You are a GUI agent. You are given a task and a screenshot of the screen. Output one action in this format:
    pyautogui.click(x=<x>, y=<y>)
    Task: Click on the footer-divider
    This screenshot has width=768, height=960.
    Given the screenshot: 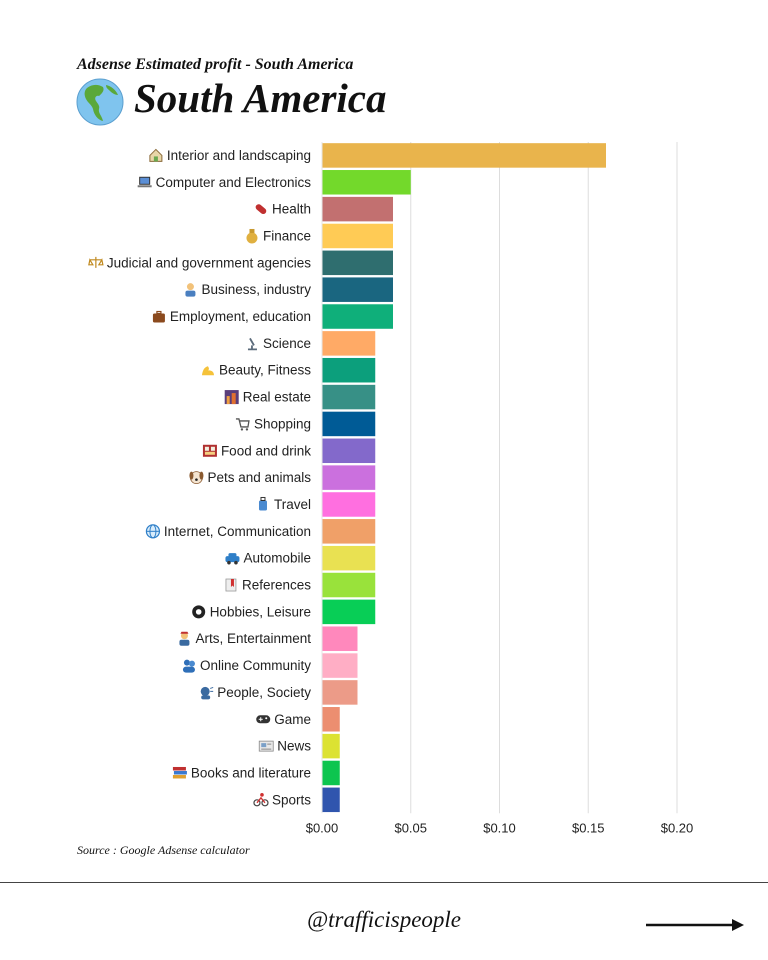 What is the action you would take?
    pyautogui.click(x=384, y=882)
    